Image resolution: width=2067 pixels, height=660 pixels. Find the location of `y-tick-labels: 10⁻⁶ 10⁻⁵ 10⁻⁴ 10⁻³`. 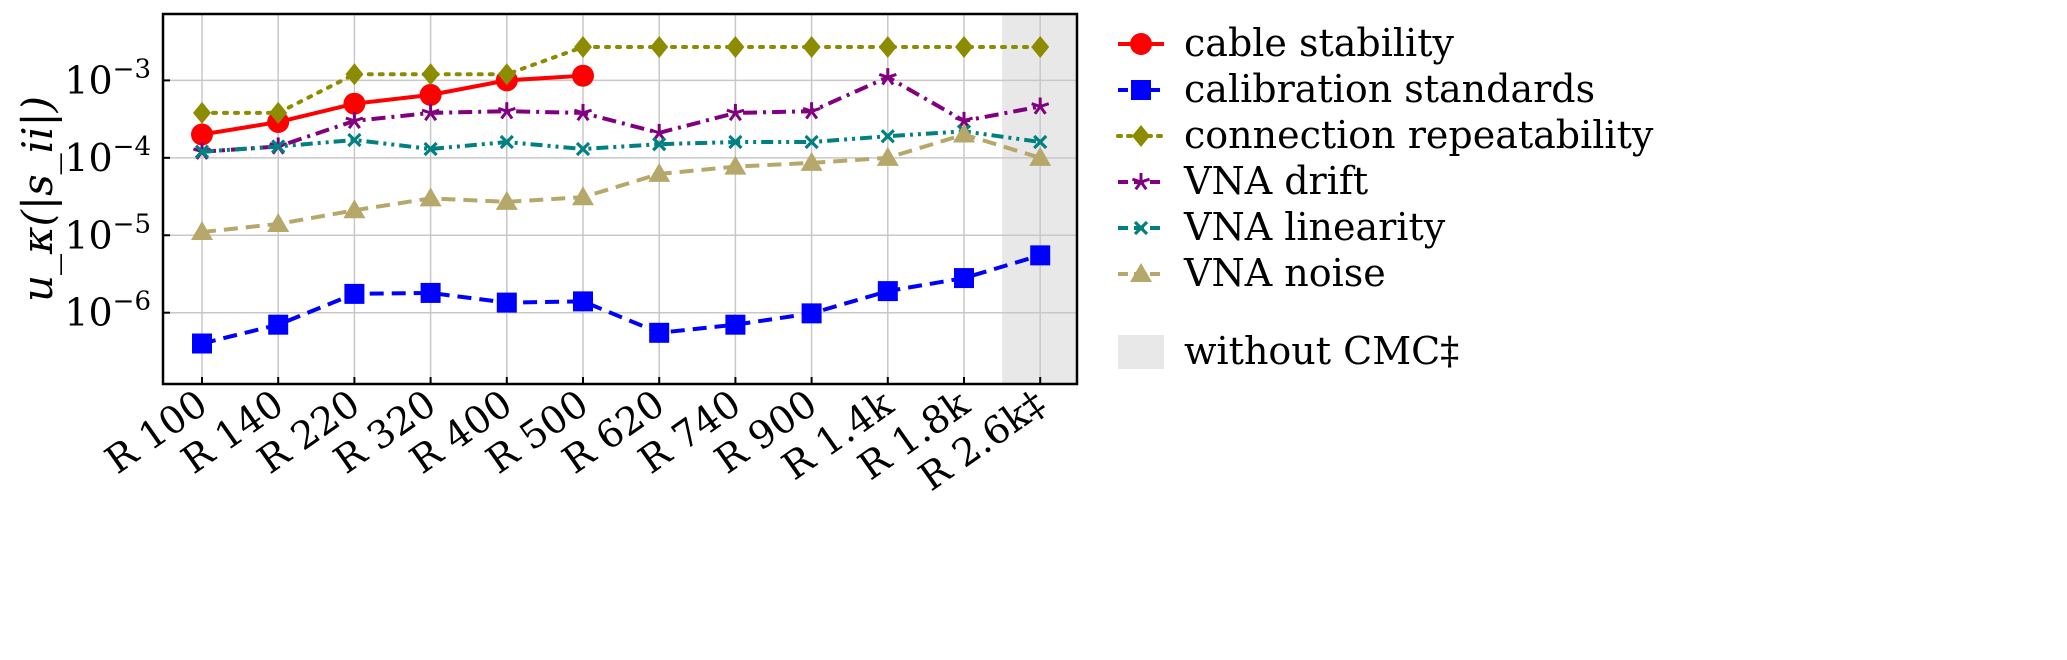

y-tick-labels: 10⁻⁶ 10⁻⁵ 10⁻⁴ 10⁻³ is located at coordinates (107, 194).